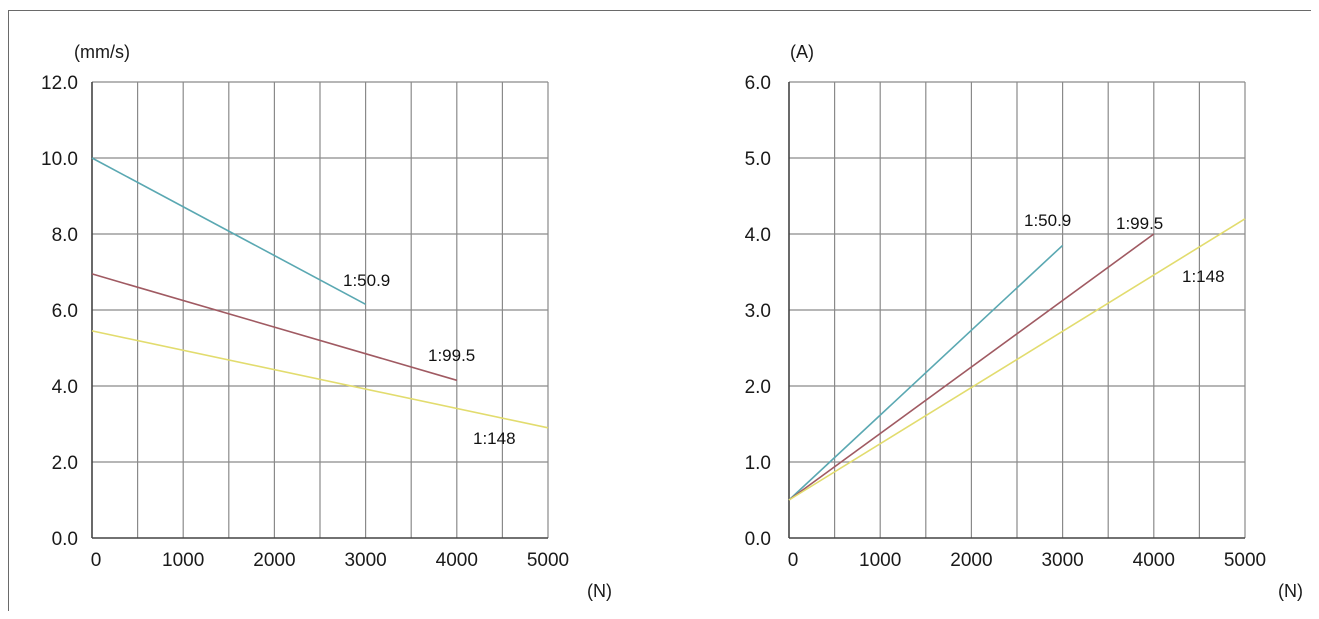 This screenshot has width=1319, height=619. Describe the element at coordinates (274, 560) in the screenshot. I see `speed-x-tick-label: 2000` at that location.